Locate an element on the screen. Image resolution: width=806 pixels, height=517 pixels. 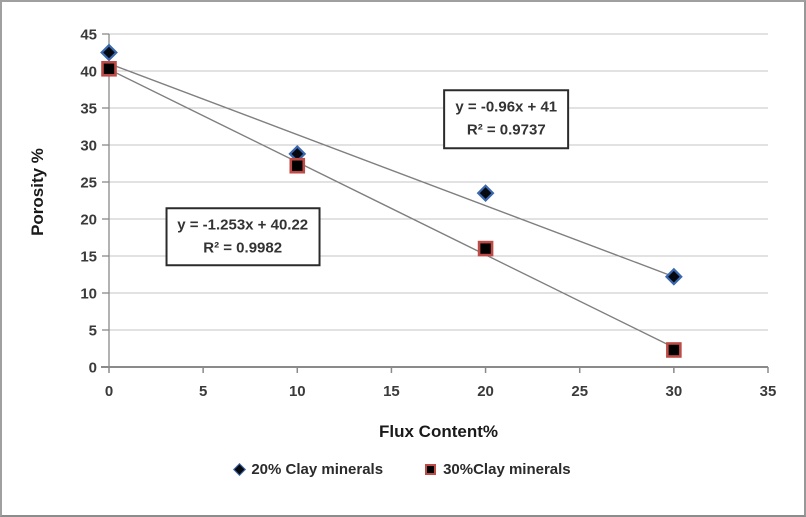
legend-label: 30%Clay minerals is located at coordinates (507, 469).